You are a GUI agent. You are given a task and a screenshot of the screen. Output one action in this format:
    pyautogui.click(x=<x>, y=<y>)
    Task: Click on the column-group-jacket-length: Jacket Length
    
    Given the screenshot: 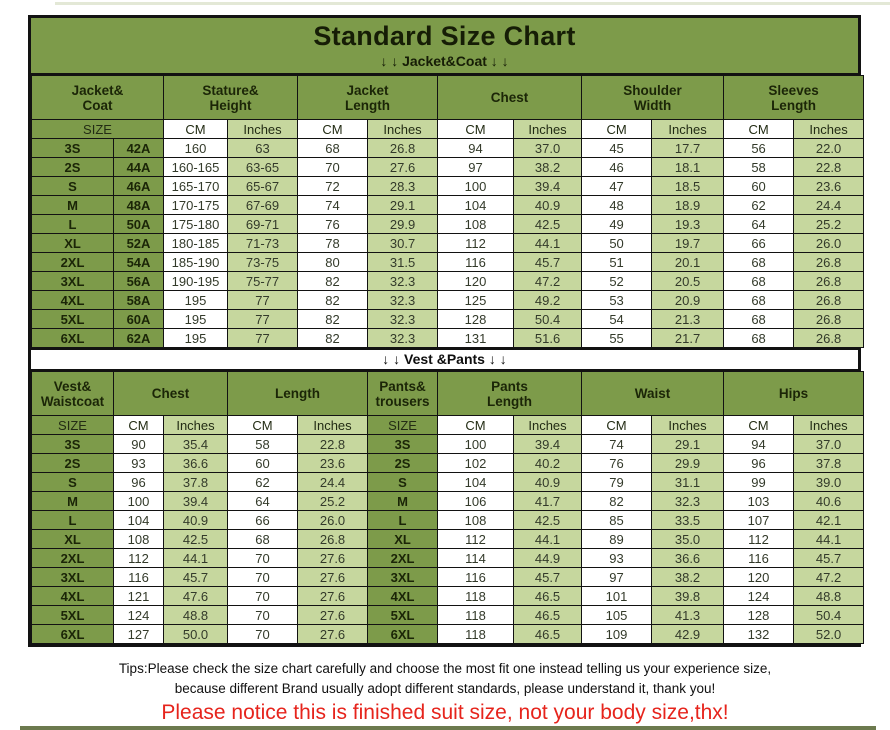 What is the action you would take?
    pyautogui.click(x=368, y=97)
    